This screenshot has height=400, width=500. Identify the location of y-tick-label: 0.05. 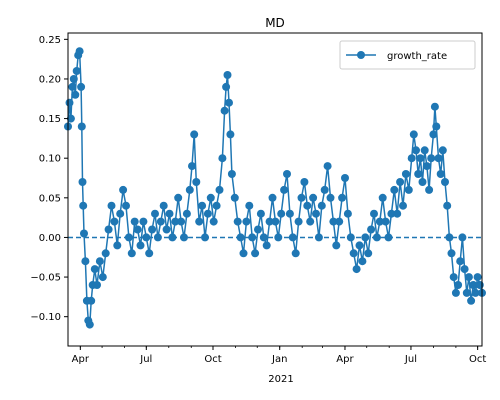
(50, 198).